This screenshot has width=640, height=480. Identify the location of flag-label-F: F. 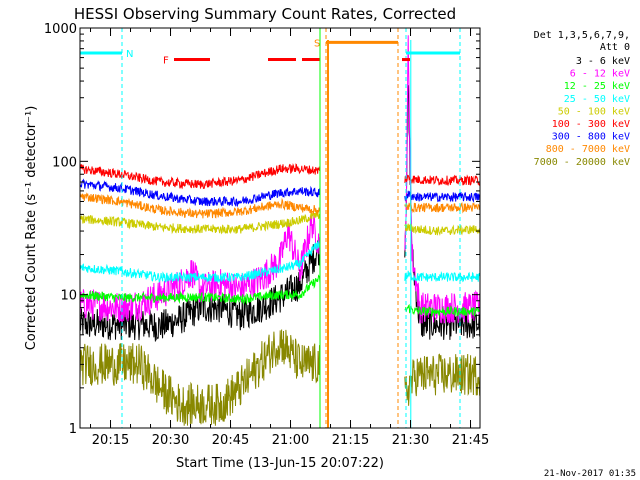
(166, 61).